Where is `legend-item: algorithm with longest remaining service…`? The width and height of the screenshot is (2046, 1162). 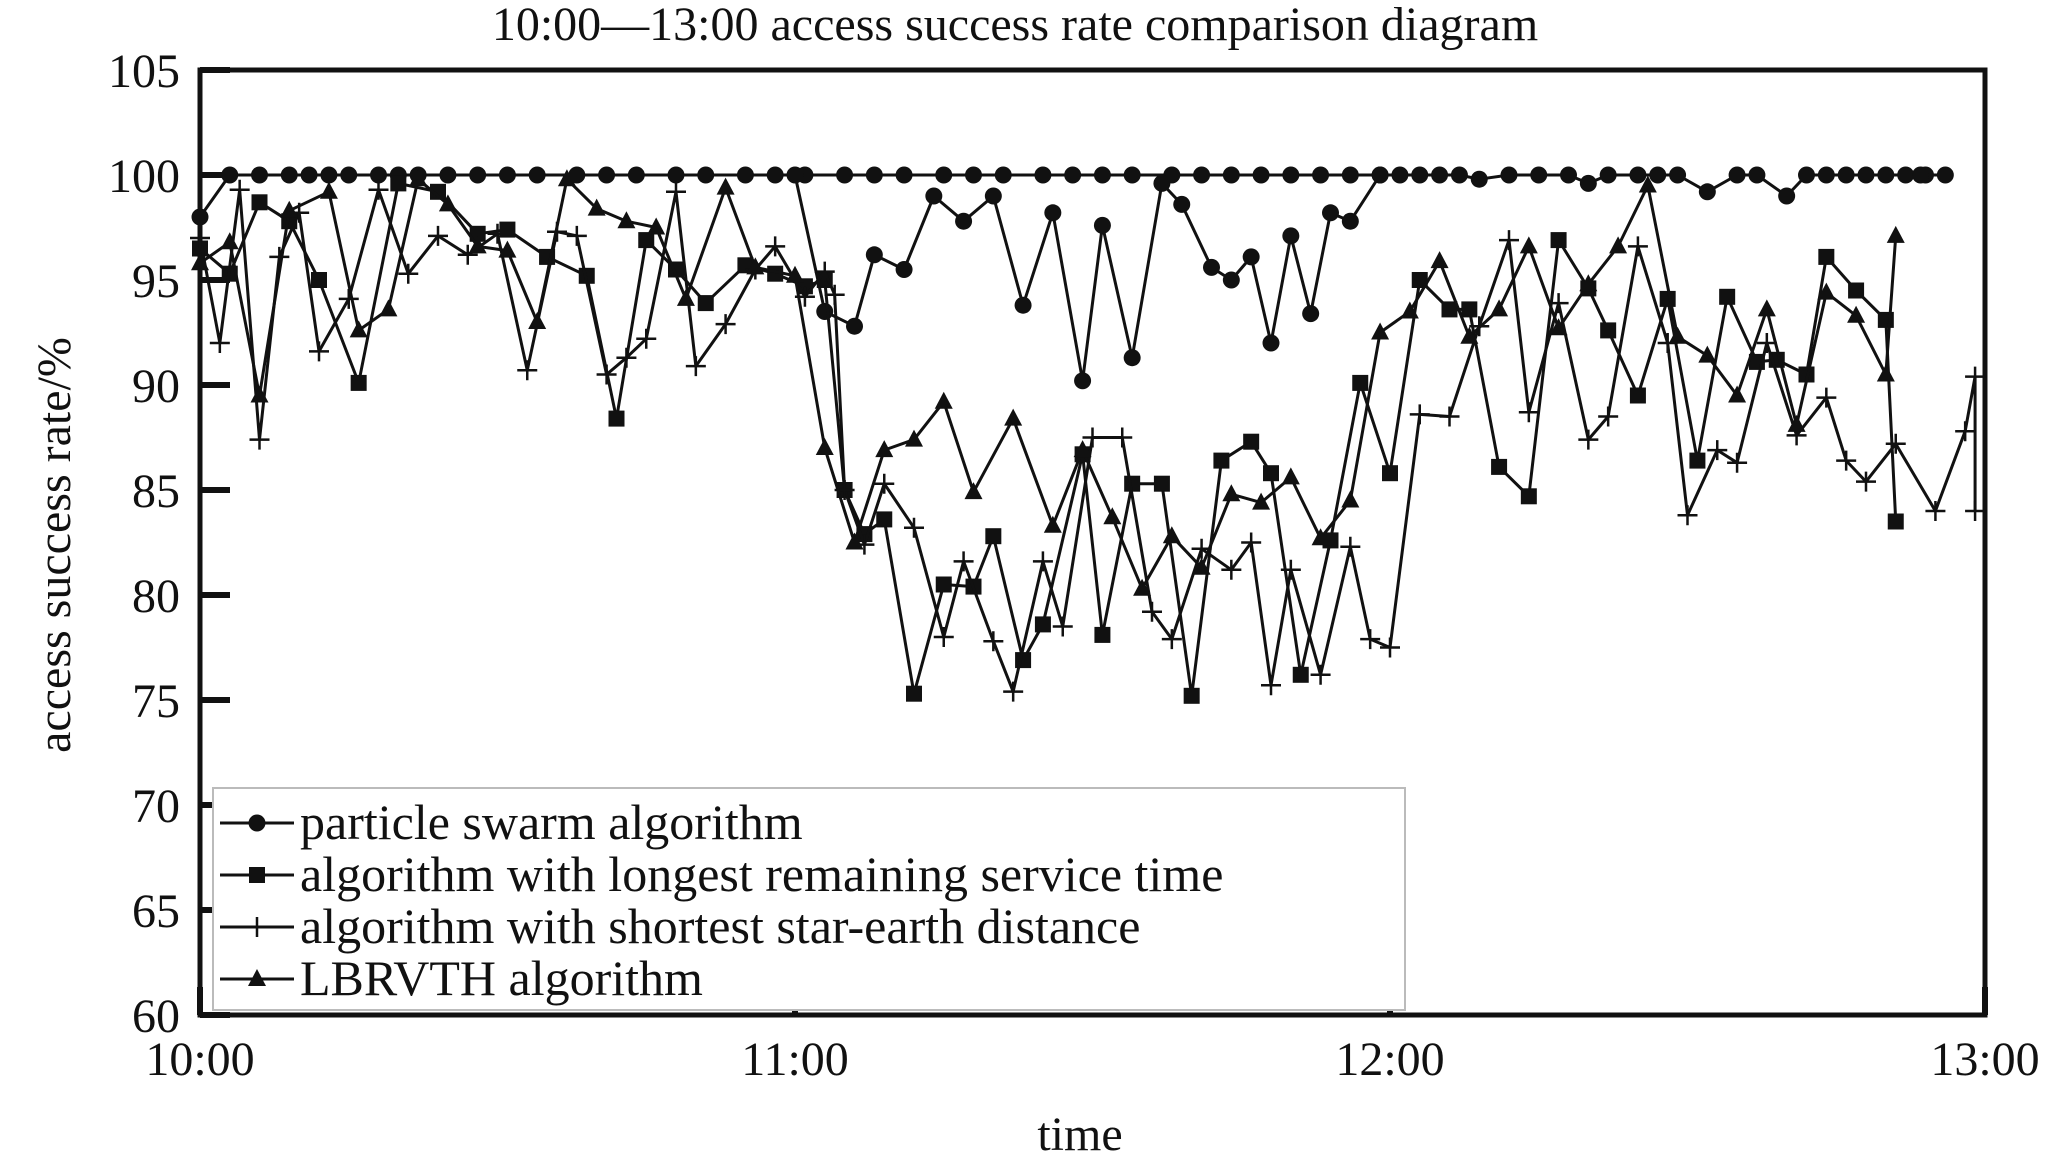
legend-item: algorithm with longest remaining service… is located at coordinates (721, 874).